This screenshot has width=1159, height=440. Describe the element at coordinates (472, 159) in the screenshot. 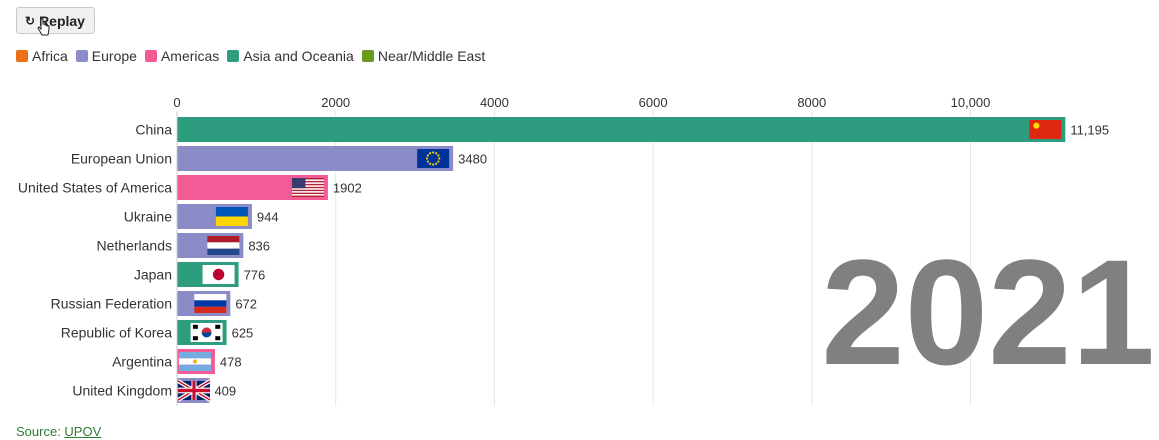

I see `value-label: 3480` at that location.